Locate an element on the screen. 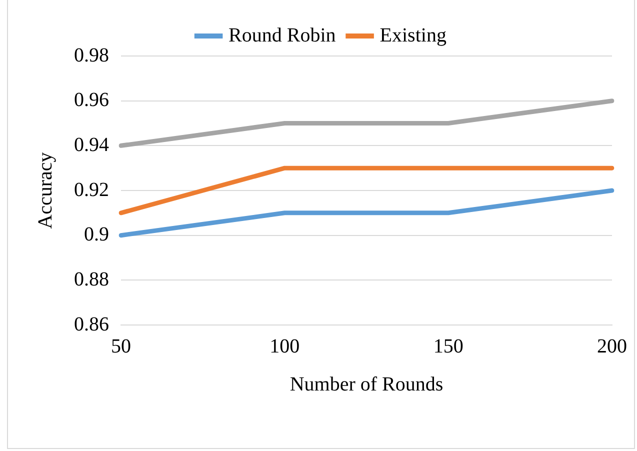 This screenshot has height=451, width=637. x-tick-label: 100 is located at coordinates (285, 346).